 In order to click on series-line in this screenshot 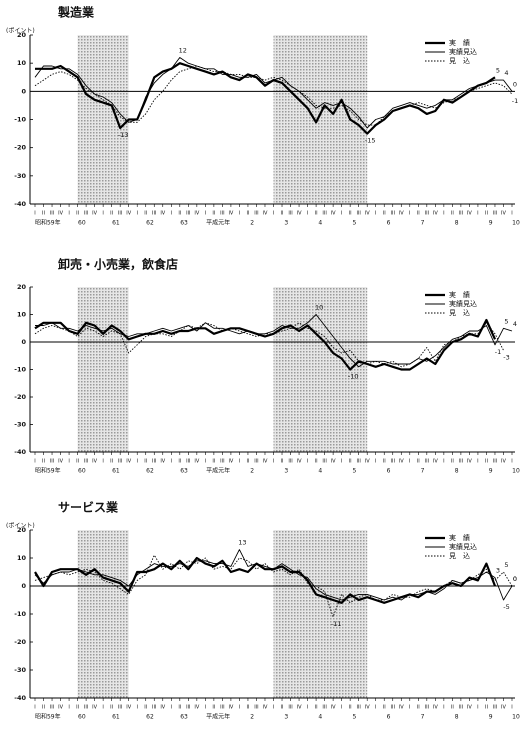, I will do `click(273, 93)`.